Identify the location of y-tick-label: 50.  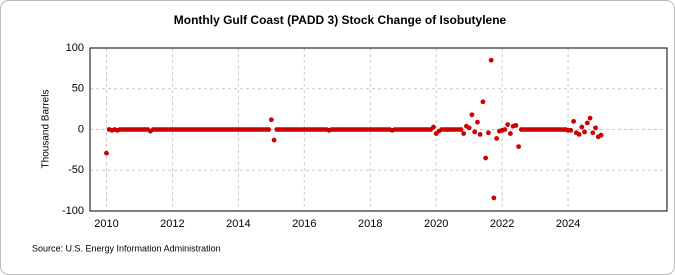
(78, 89).